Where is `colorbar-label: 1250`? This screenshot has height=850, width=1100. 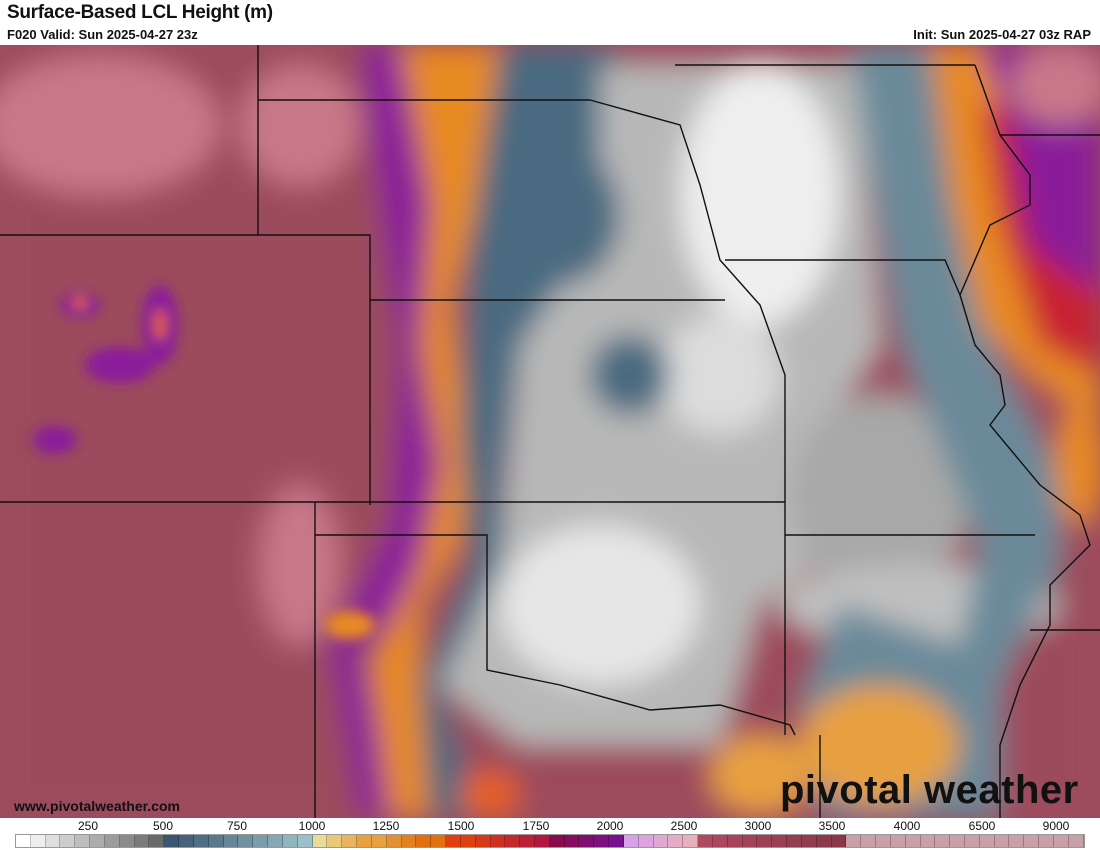
colorbar-label: 1250 is located at coordinates (386, 826).